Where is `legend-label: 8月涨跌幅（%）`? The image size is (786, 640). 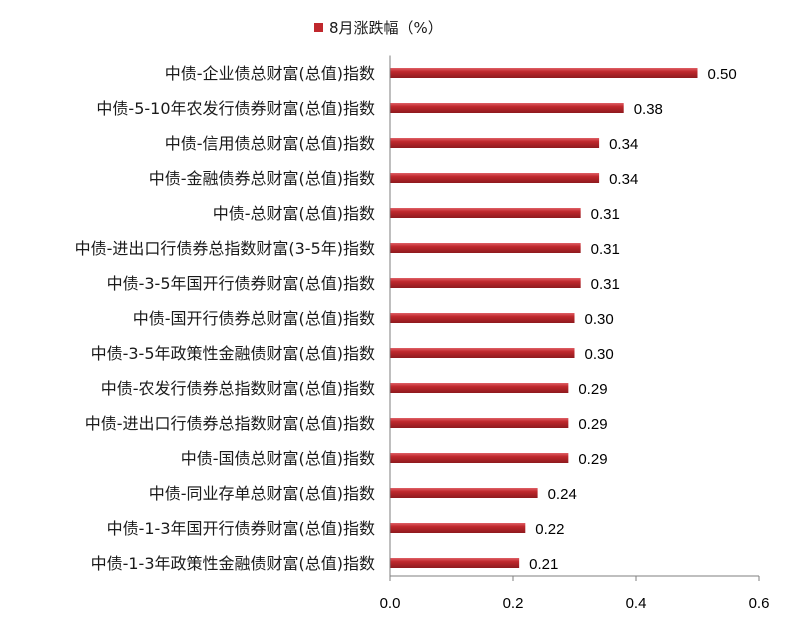
legend-label: 8月涨跌幅（%） is located at coordinates (386, 28).